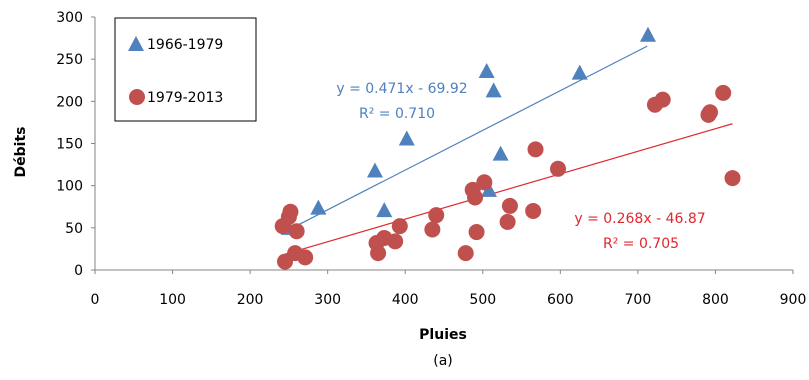 The width and height of the screenshot is (809, 380). I want to click on y-tick-label: 300, so click(69, 18).